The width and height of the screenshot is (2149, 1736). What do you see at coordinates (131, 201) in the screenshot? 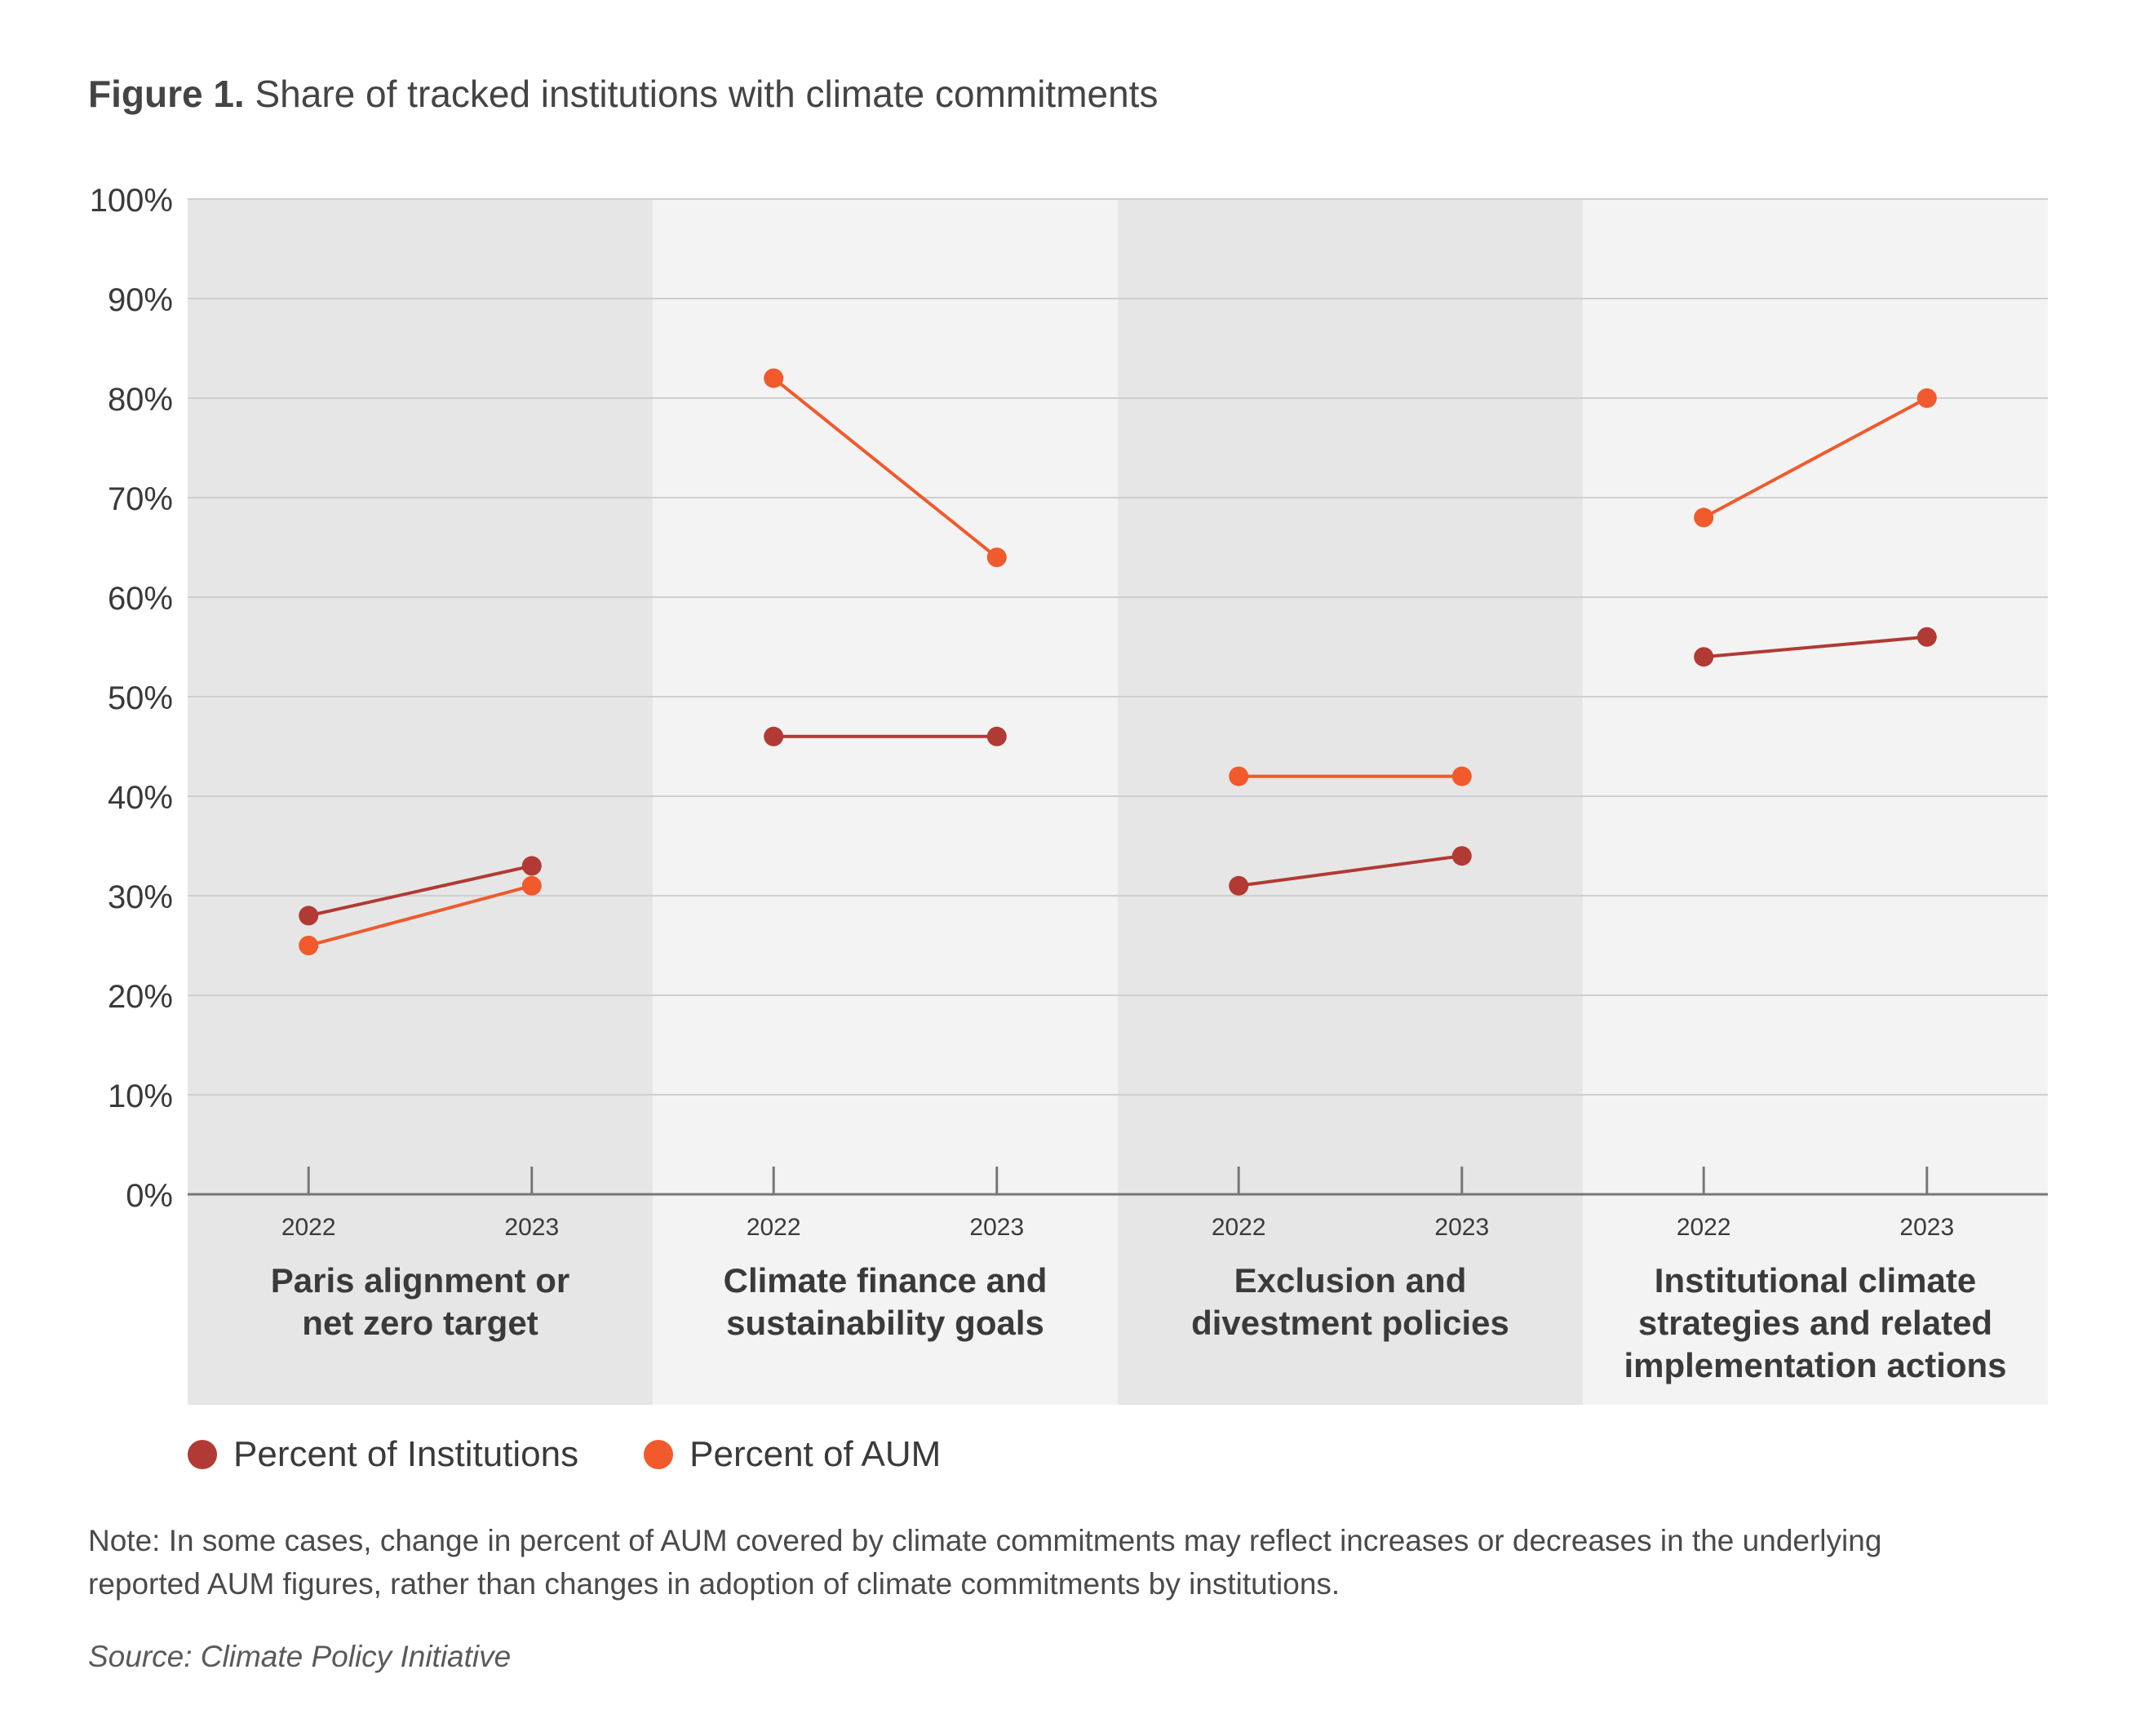
I see `y-tick-label: 100%` at bounding box center [131, 201].